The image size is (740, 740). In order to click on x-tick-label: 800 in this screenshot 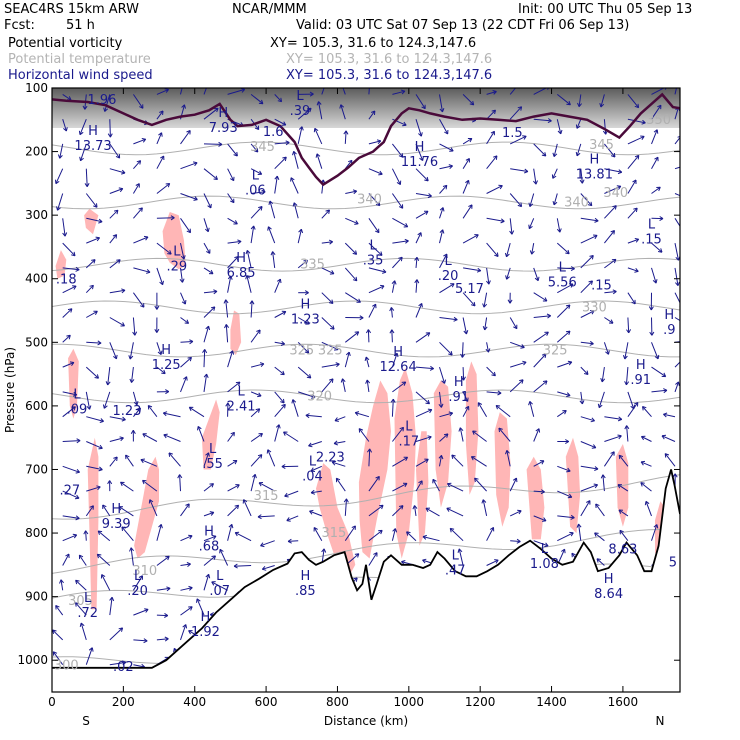, I will do `click(337, 702)`.